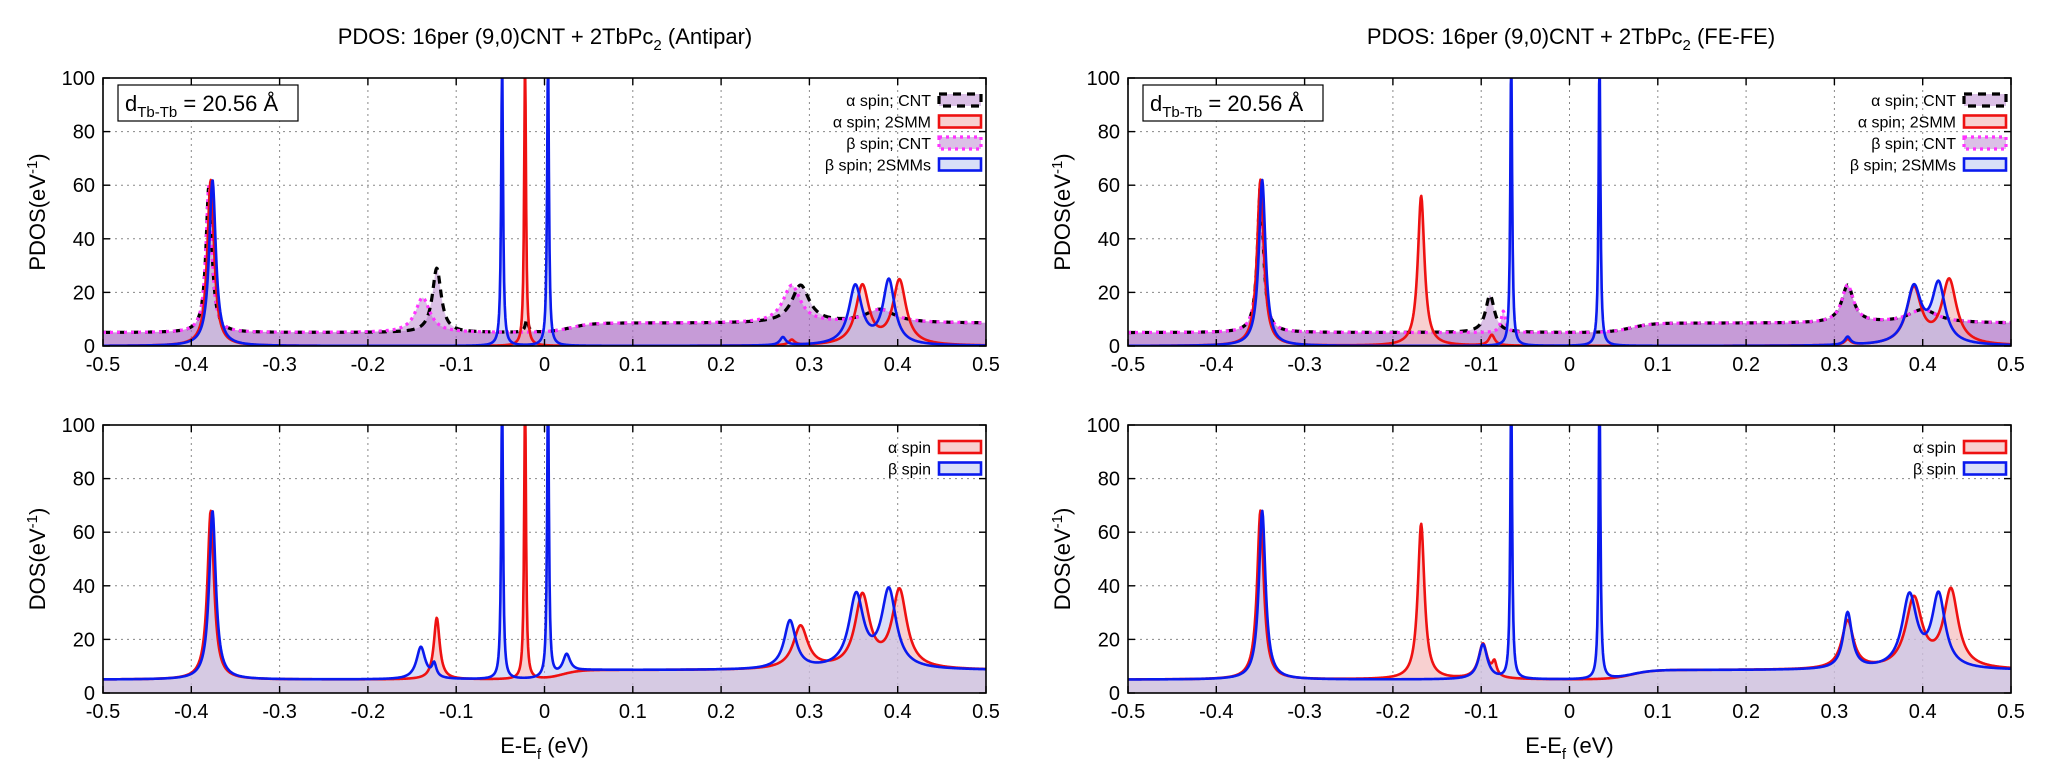  Describe the element at coordinates (1913, 144) in the screenshot. I see `legend-label: β spin; CNT` at that location.